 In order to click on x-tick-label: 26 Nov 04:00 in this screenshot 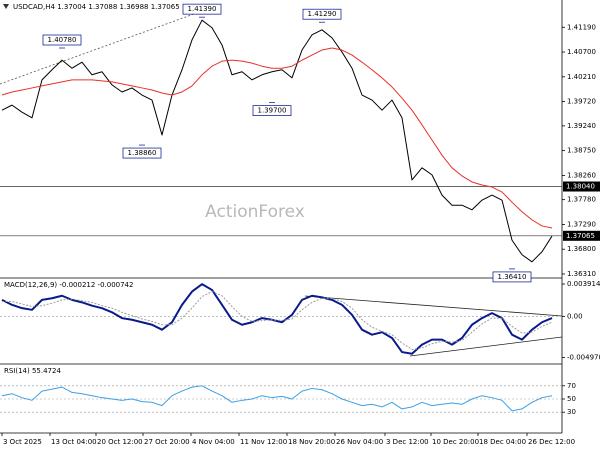, I will do `click(359, 442)`.